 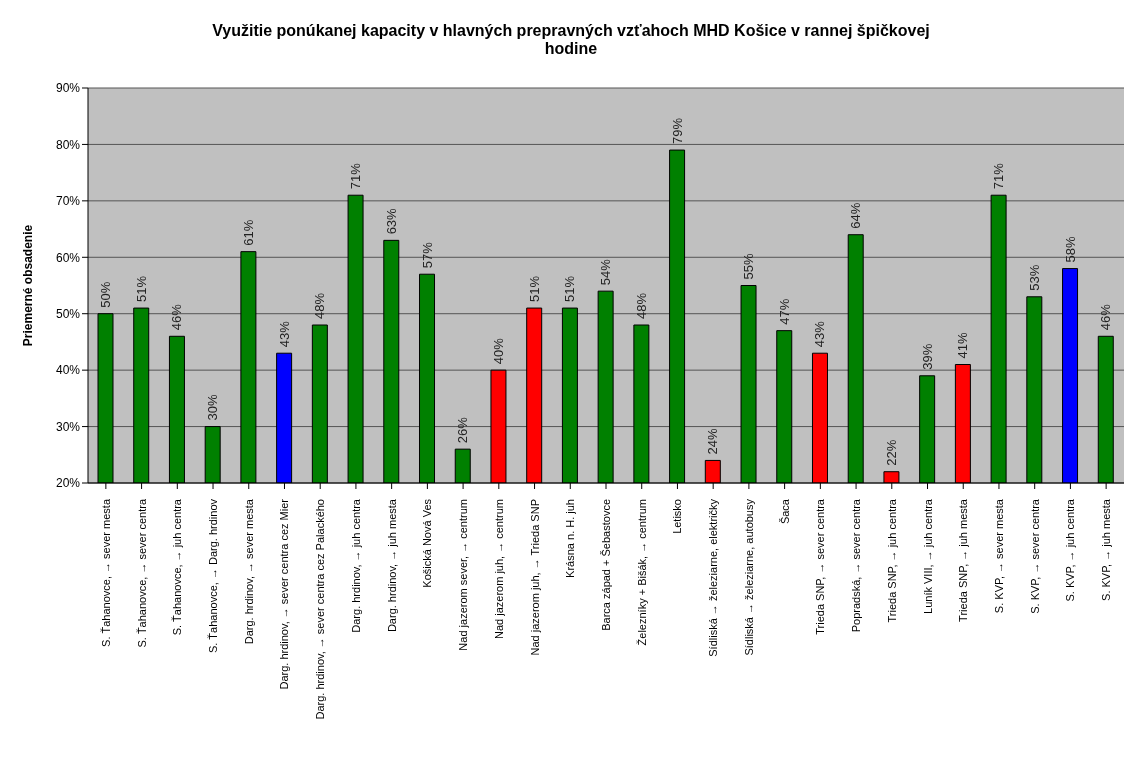 What do you see at coordinates (856, 565) in the screenshot?
I see `x-tick-label: Popradská, → sever centra` at bounding box center [856, 565].